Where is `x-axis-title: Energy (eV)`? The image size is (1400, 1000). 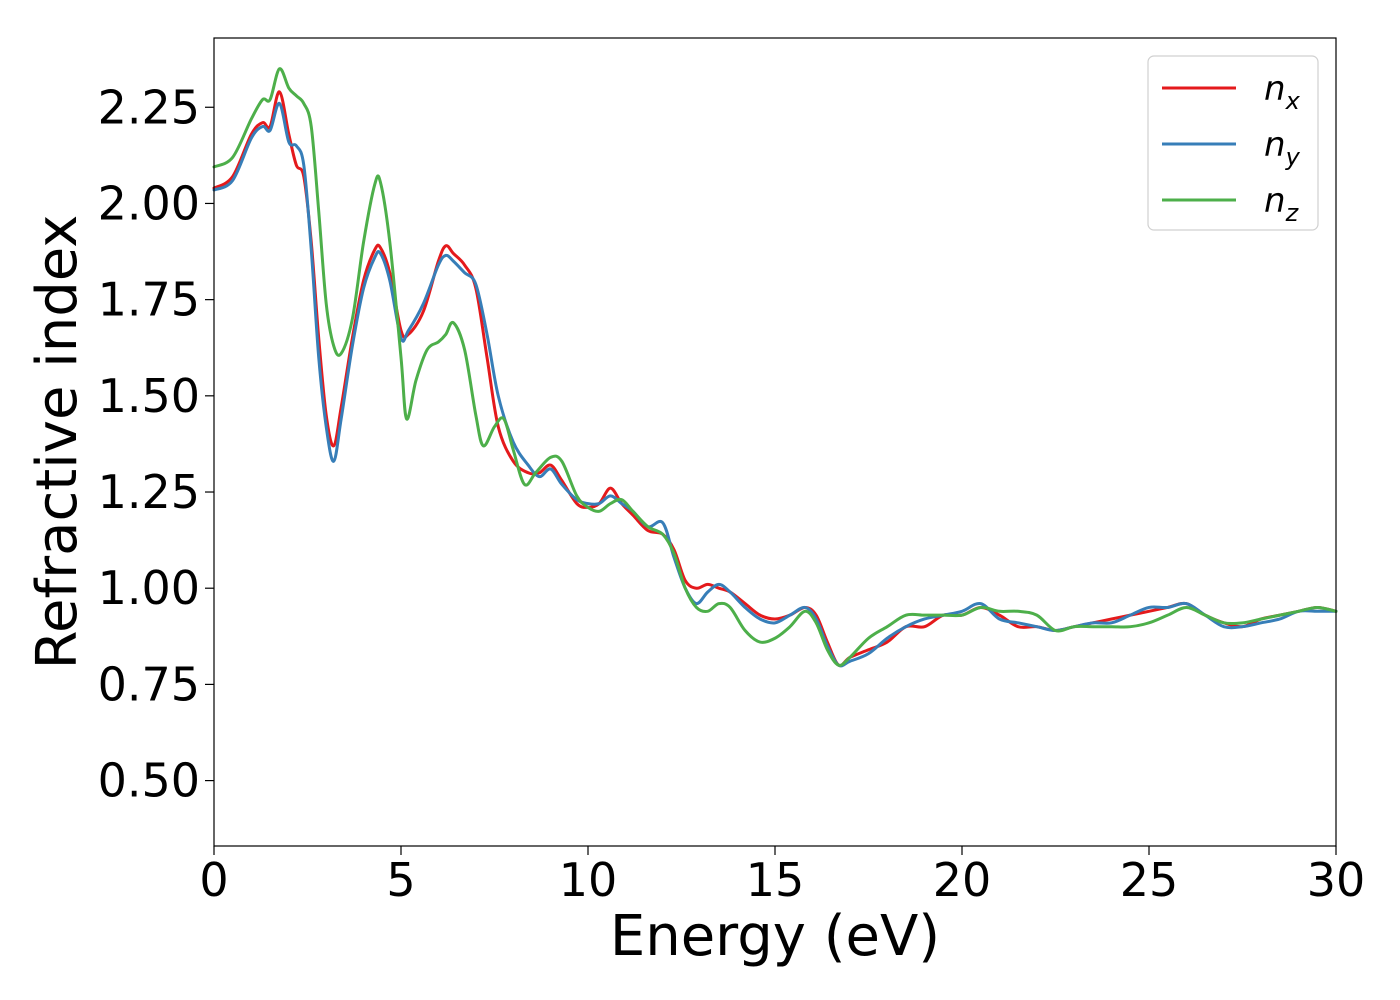
x-axis-title: Energy (eV) is located at coordinates (775, 936).